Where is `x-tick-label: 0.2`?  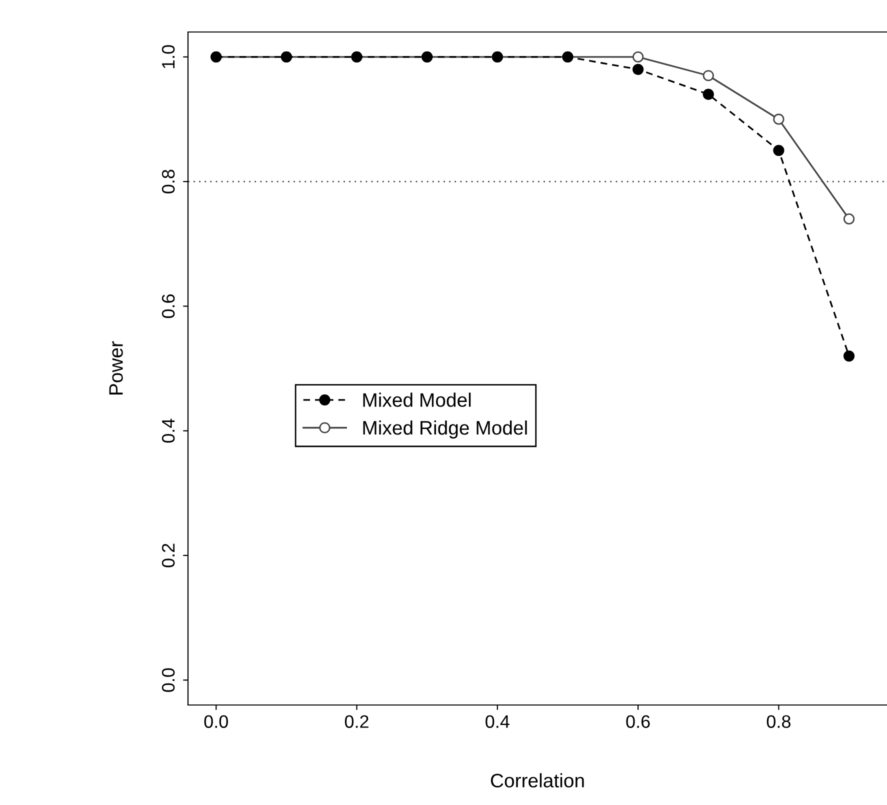
x-tick-label: 0.2 is located at coordinates (356, 721).